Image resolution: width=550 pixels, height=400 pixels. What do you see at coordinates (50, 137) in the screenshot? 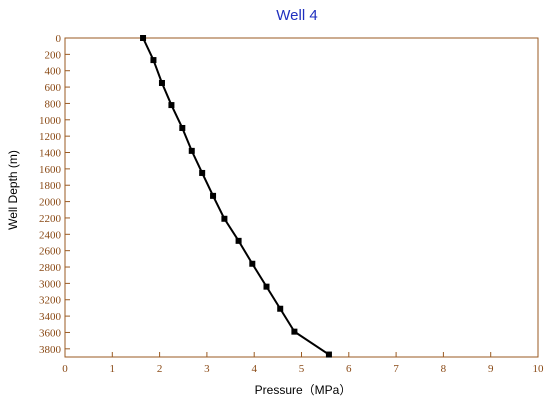
I see `y-tick-label: 1200` at bounding box center [50, 137].